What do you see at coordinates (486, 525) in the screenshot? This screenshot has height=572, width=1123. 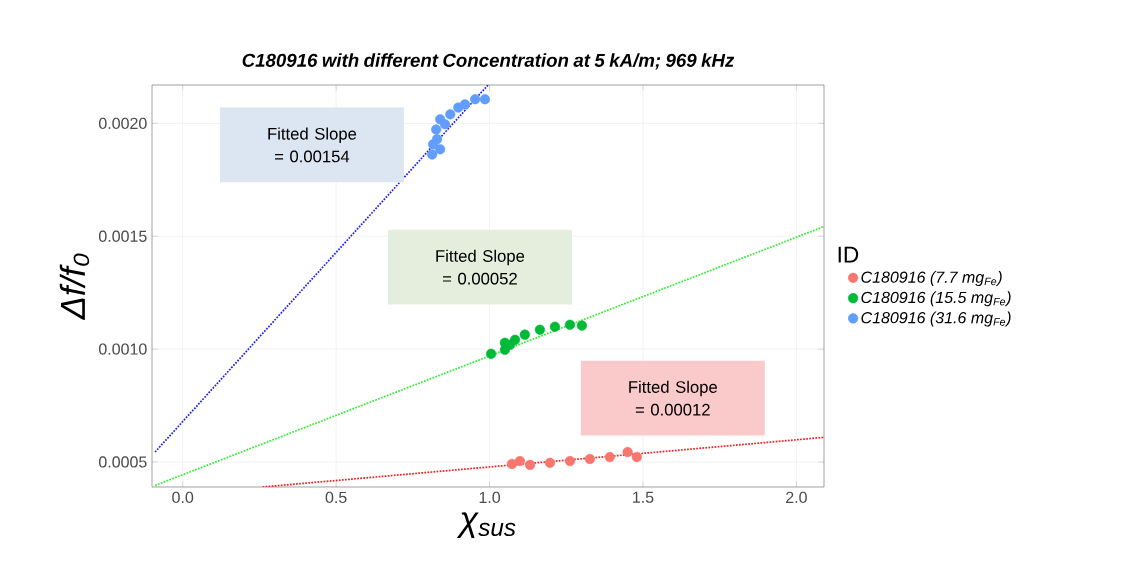 I see `x-axis-title: χ$_{sus}$` at bounding box center [486, 525].